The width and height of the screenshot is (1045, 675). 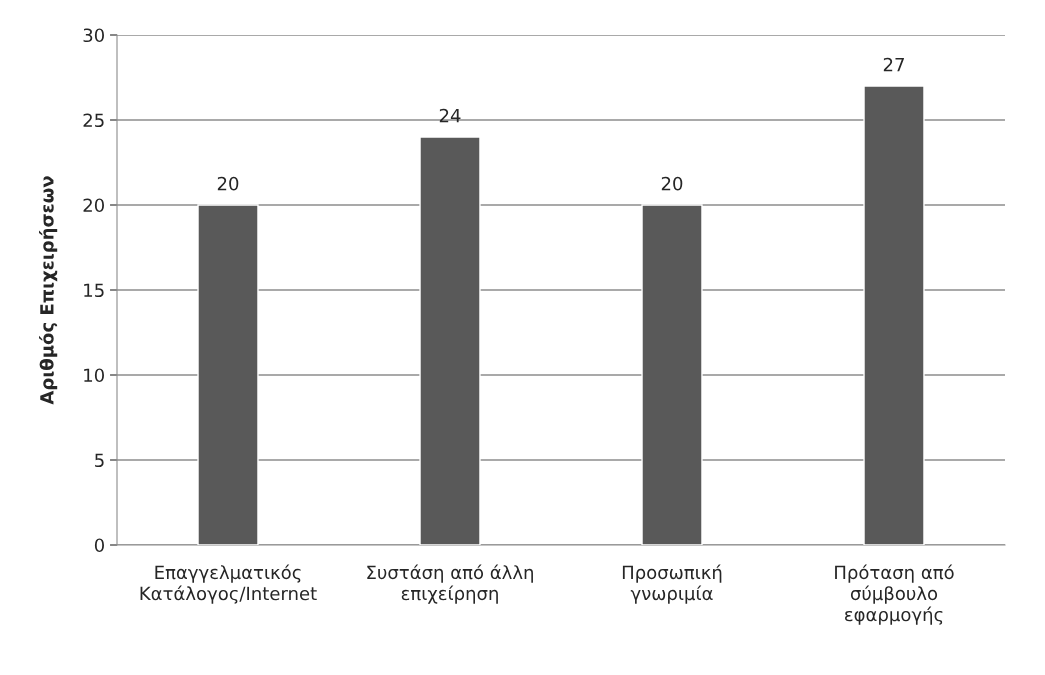 What do you see at coordinates (93, 35) in the screenshot?
I see `y-tick-label: 30` at bounding box center [93, 35].